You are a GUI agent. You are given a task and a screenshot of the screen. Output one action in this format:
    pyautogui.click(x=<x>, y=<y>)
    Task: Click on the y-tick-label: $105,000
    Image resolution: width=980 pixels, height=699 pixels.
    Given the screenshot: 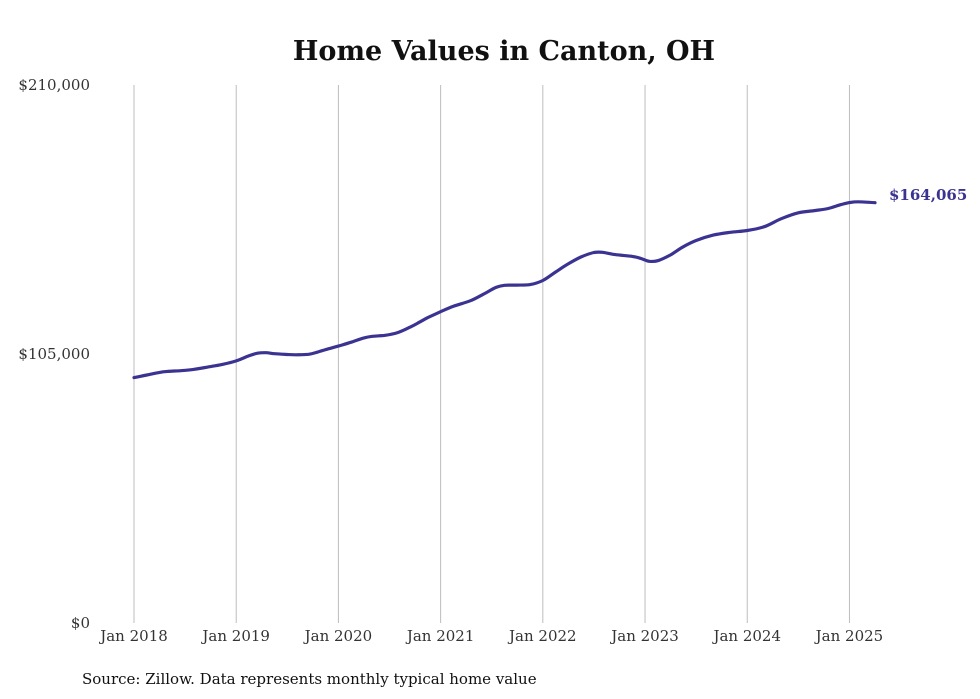 What is the action you would take?
    pyautogui.click(x=54, y=354)
    